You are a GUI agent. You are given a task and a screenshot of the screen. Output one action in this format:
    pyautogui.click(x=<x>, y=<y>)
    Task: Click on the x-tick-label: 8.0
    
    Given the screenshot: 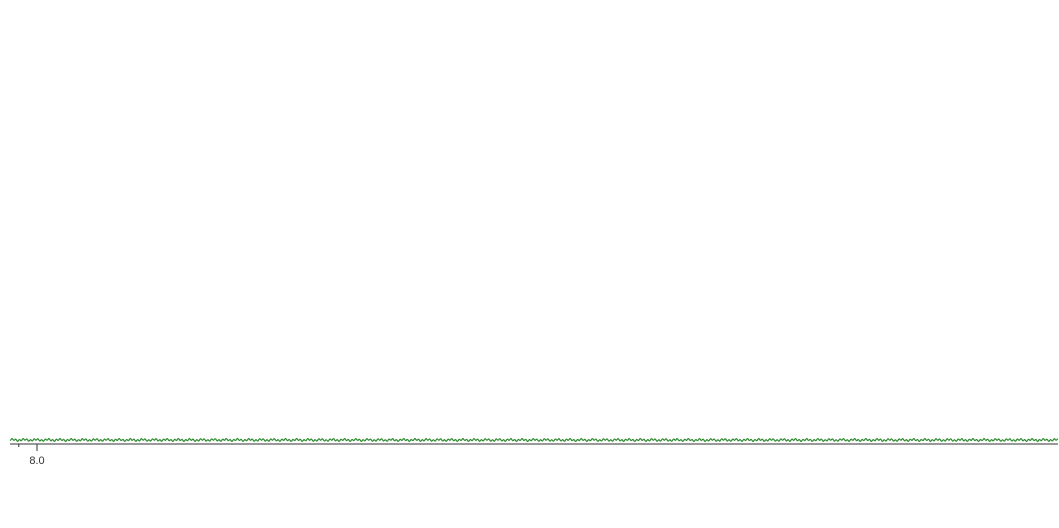 What is the action you would take?
    pyautogui.click(x=36, y=461)
    